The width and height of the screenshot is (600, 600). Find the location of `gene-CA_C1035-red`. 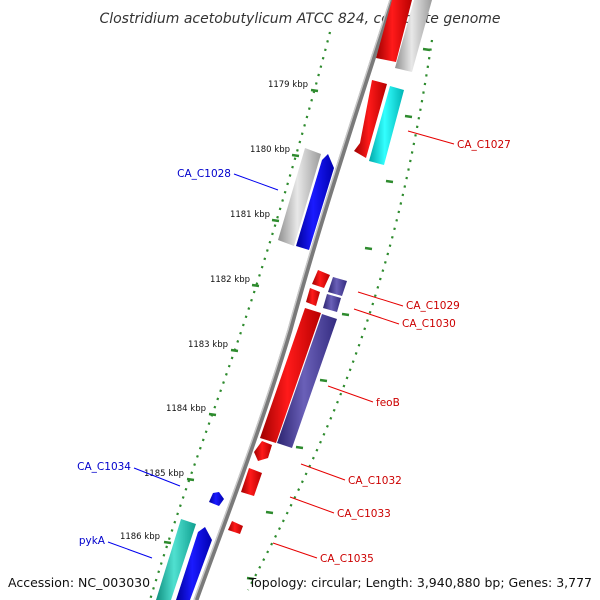

gene-CA_C1035-red is located at coordinates (235, 527).